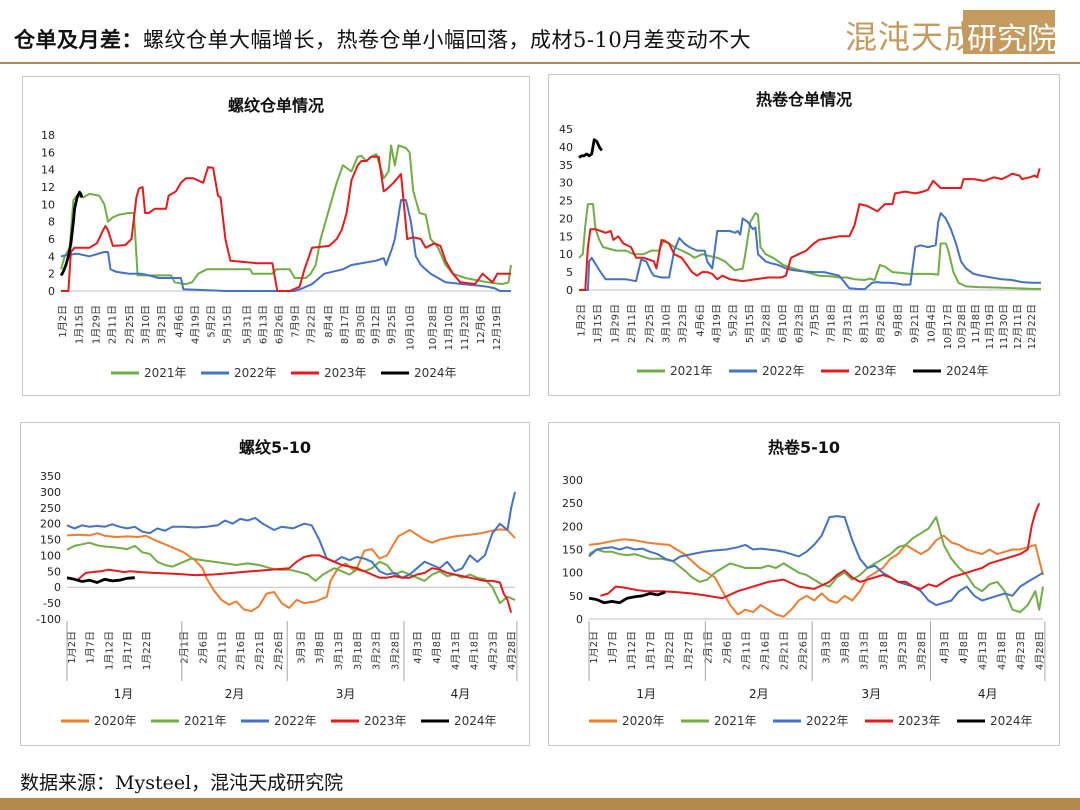 Image resolution: width=1080 pixels, height=810 pixels. I want to click on x-tick-label: 11月8日, so click(976, 323).